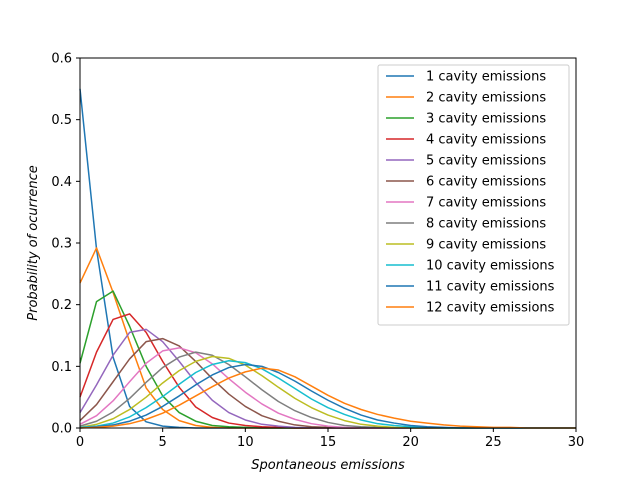 This screenshot has width=640, height=480. What do you see at coordinates (61, 59) in the screenshot?
I see `y-tick-label: 0.6` at bounding box center [61, 59].